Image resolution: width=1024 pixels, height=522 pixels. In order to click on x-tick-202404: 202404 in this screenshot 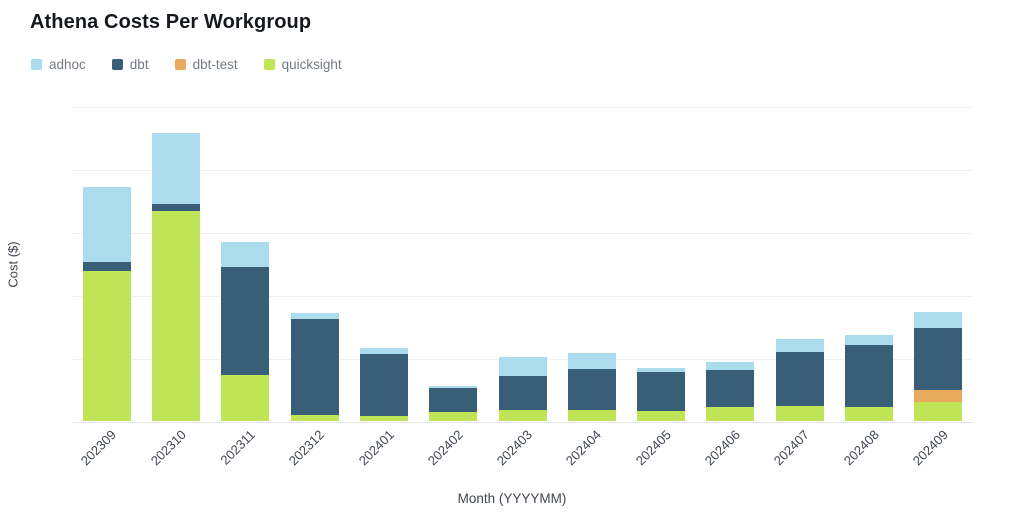, I will do `click(584, 448)`.